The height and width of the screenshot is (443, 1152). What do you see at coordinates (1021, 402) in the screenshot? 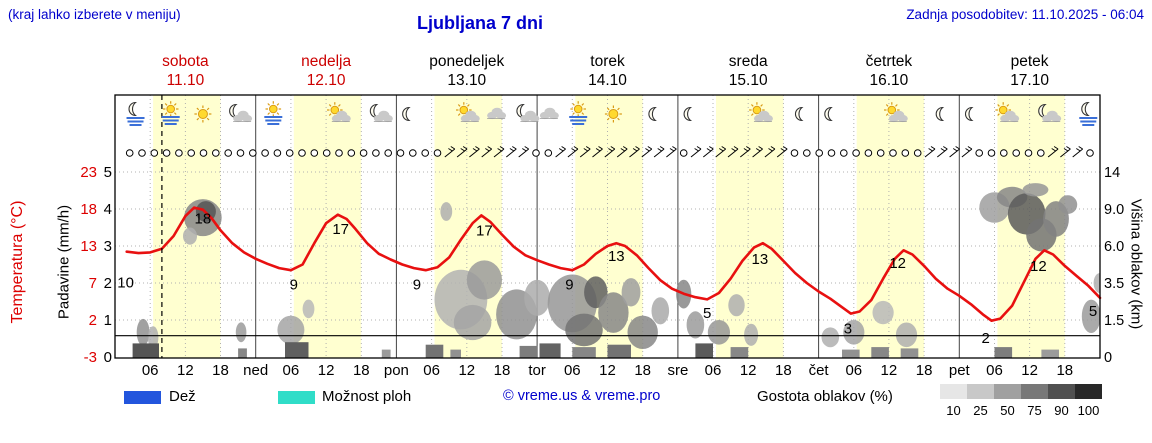
I see `cloud-density-scale: 10 25 50 75 90 100` at bounding box center [1021, 402].